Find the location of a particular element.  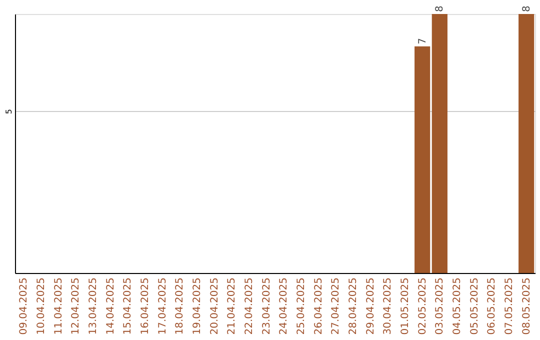

x-tick-label: 10.04.2025 is located at coordinates (41, 306).